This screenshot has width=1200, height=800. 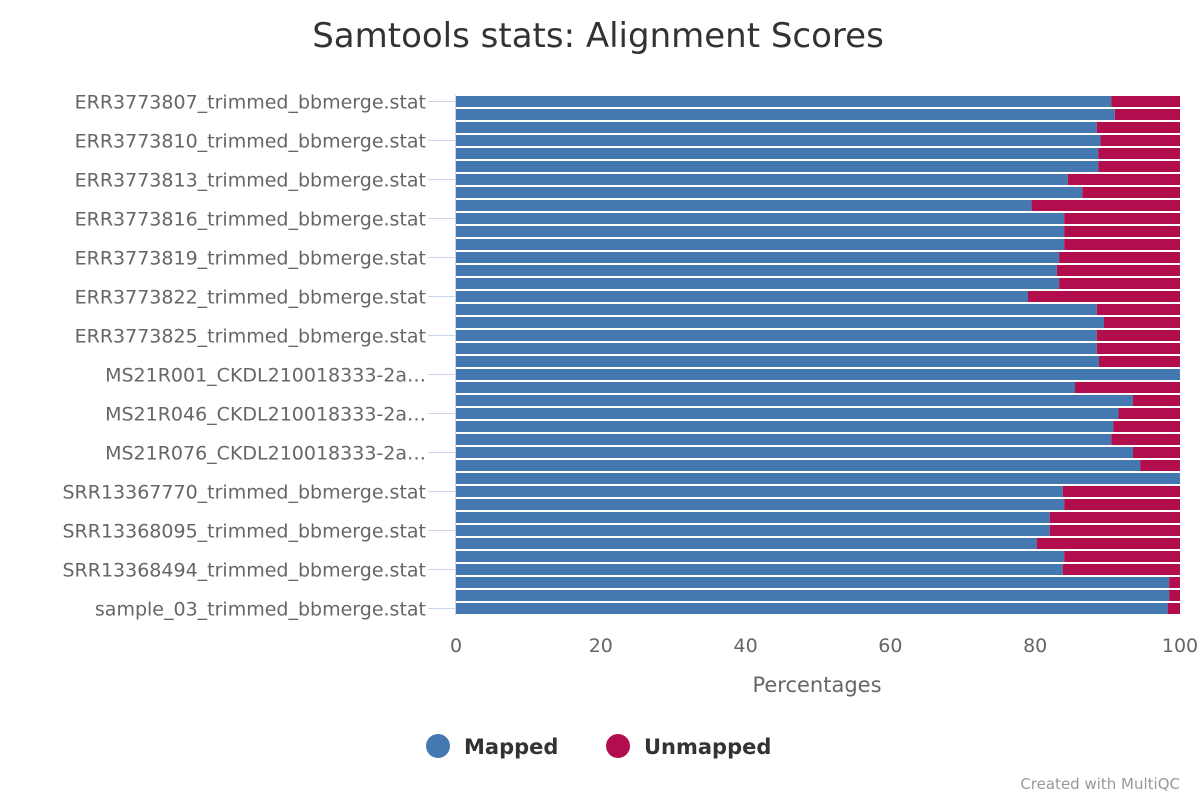 I want to click on credits-text: Created with MultiQC, so click(x=1100, y=784).